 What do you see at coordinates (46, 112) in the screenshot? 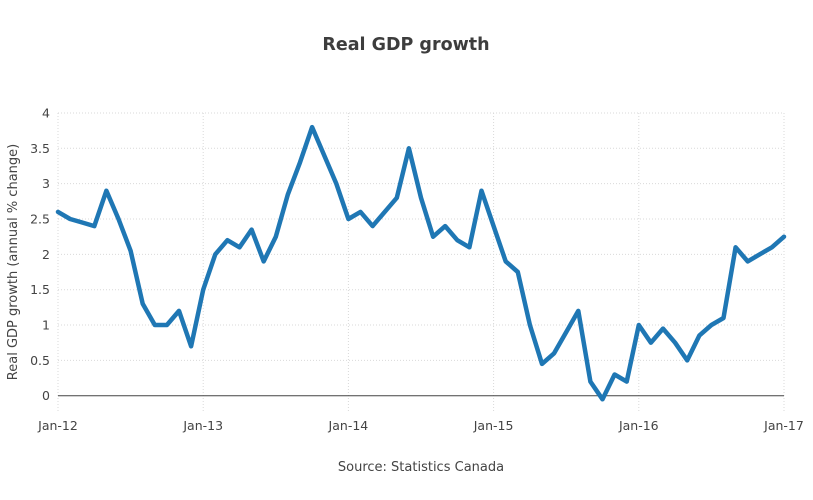
I see `y-tick-label: 4` at bounding box center [46, 112].